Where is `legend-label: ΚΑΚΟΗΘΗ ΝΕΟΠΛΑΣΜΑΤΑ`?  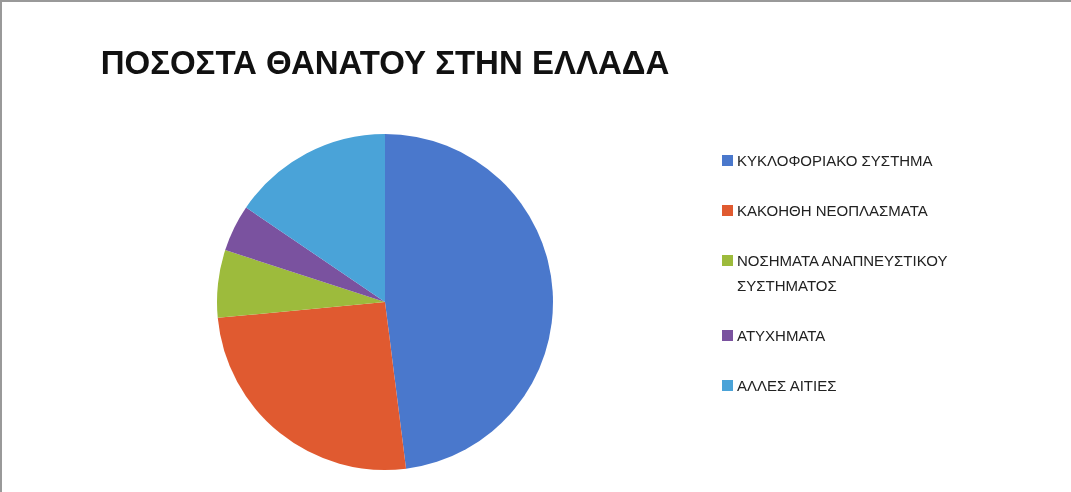
legend-label: ΚΑΚΟΗΘΗ ΝΕΟΠΛΑΣΜΑΤΑ is located at coordinates (833, 211).